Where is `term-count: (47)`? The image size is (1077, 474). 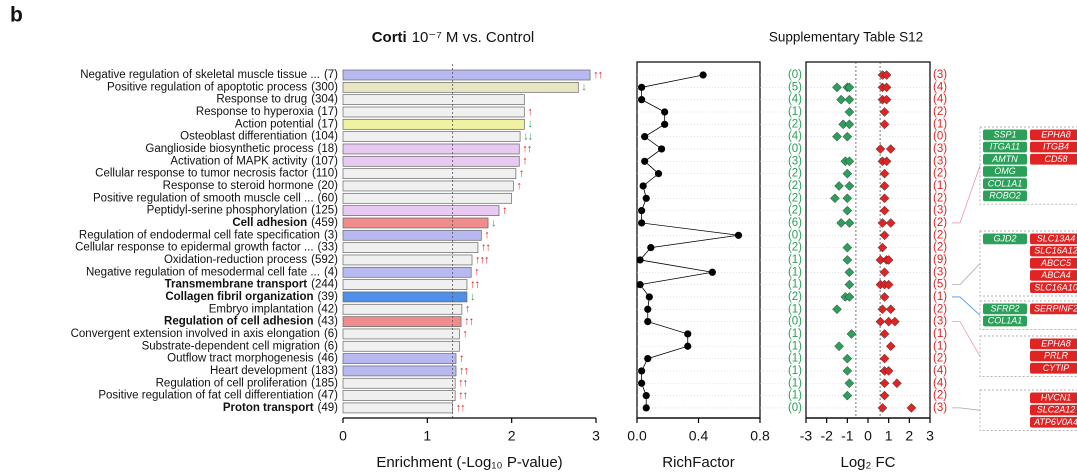 term-count: (47) is located at coordinates (328, 396).